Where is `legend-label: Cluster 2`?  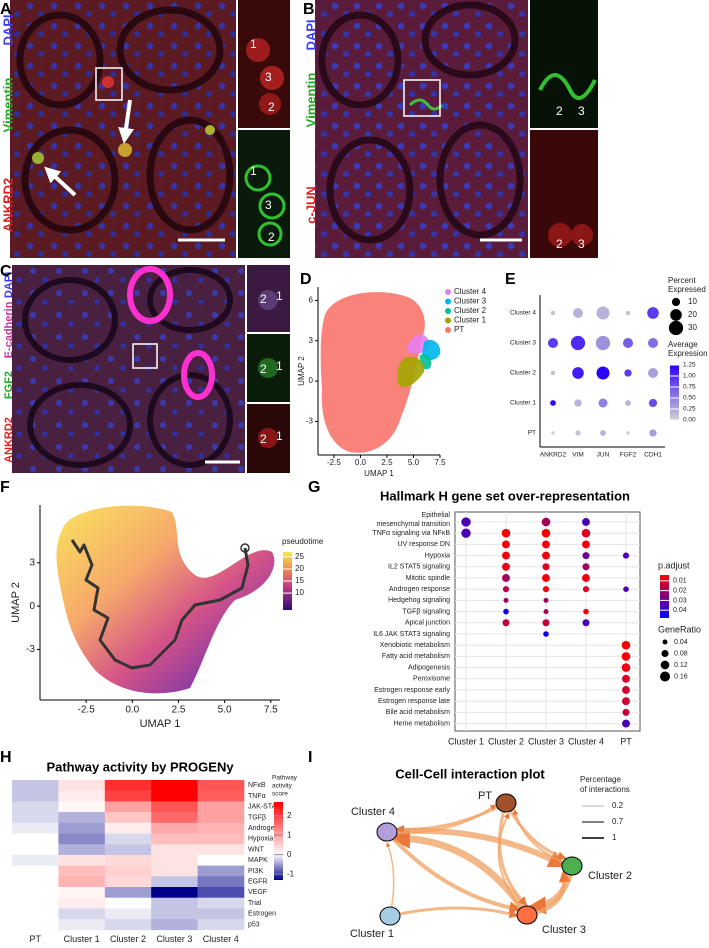
legend-label: Cluster 2 is located at coordinates (470, 310).